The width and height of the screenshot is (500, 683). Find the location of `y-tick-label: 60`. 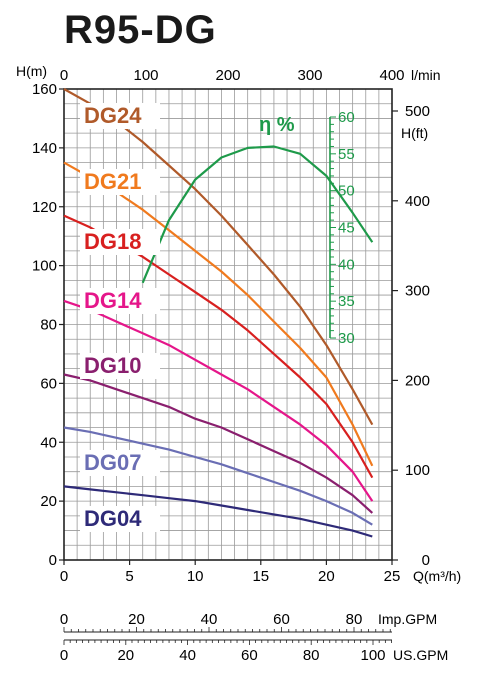

y-tick-label: 60 is located at coordinates (48, 383).